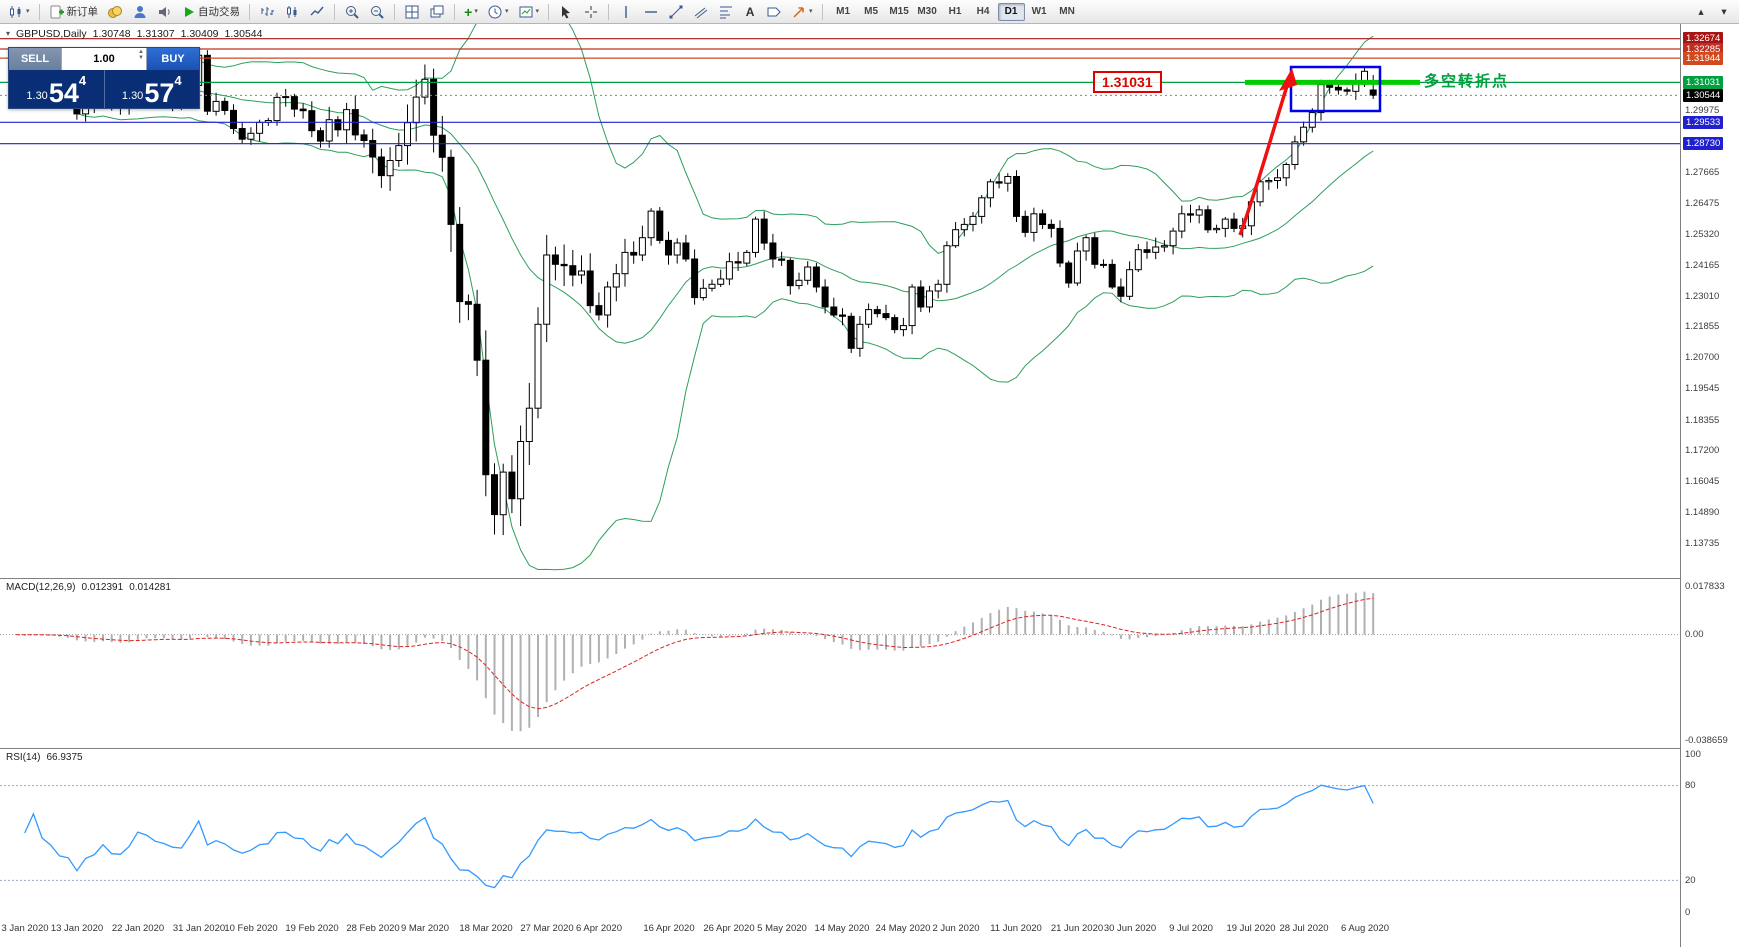  What do you see at coordinates (140, 12) in the screenshot?
I see `community-button` at bounding box center [140, 12].